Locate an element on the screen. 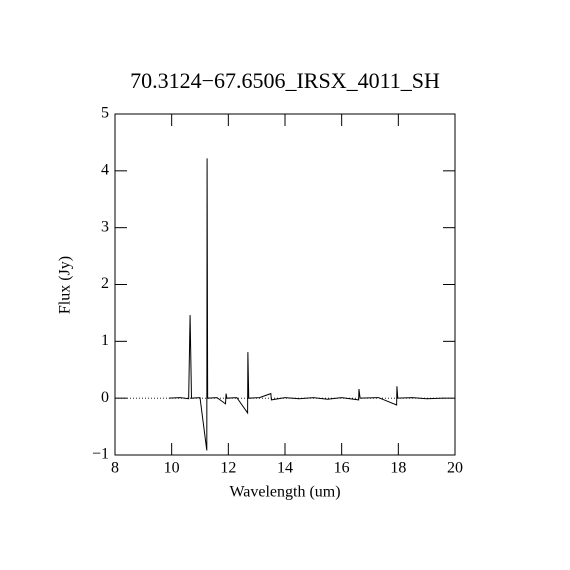 The image size is (570, 570). chart-title: 70.3124−67.6506_IRSX_4011_SH is located at coordinates (285, 80).